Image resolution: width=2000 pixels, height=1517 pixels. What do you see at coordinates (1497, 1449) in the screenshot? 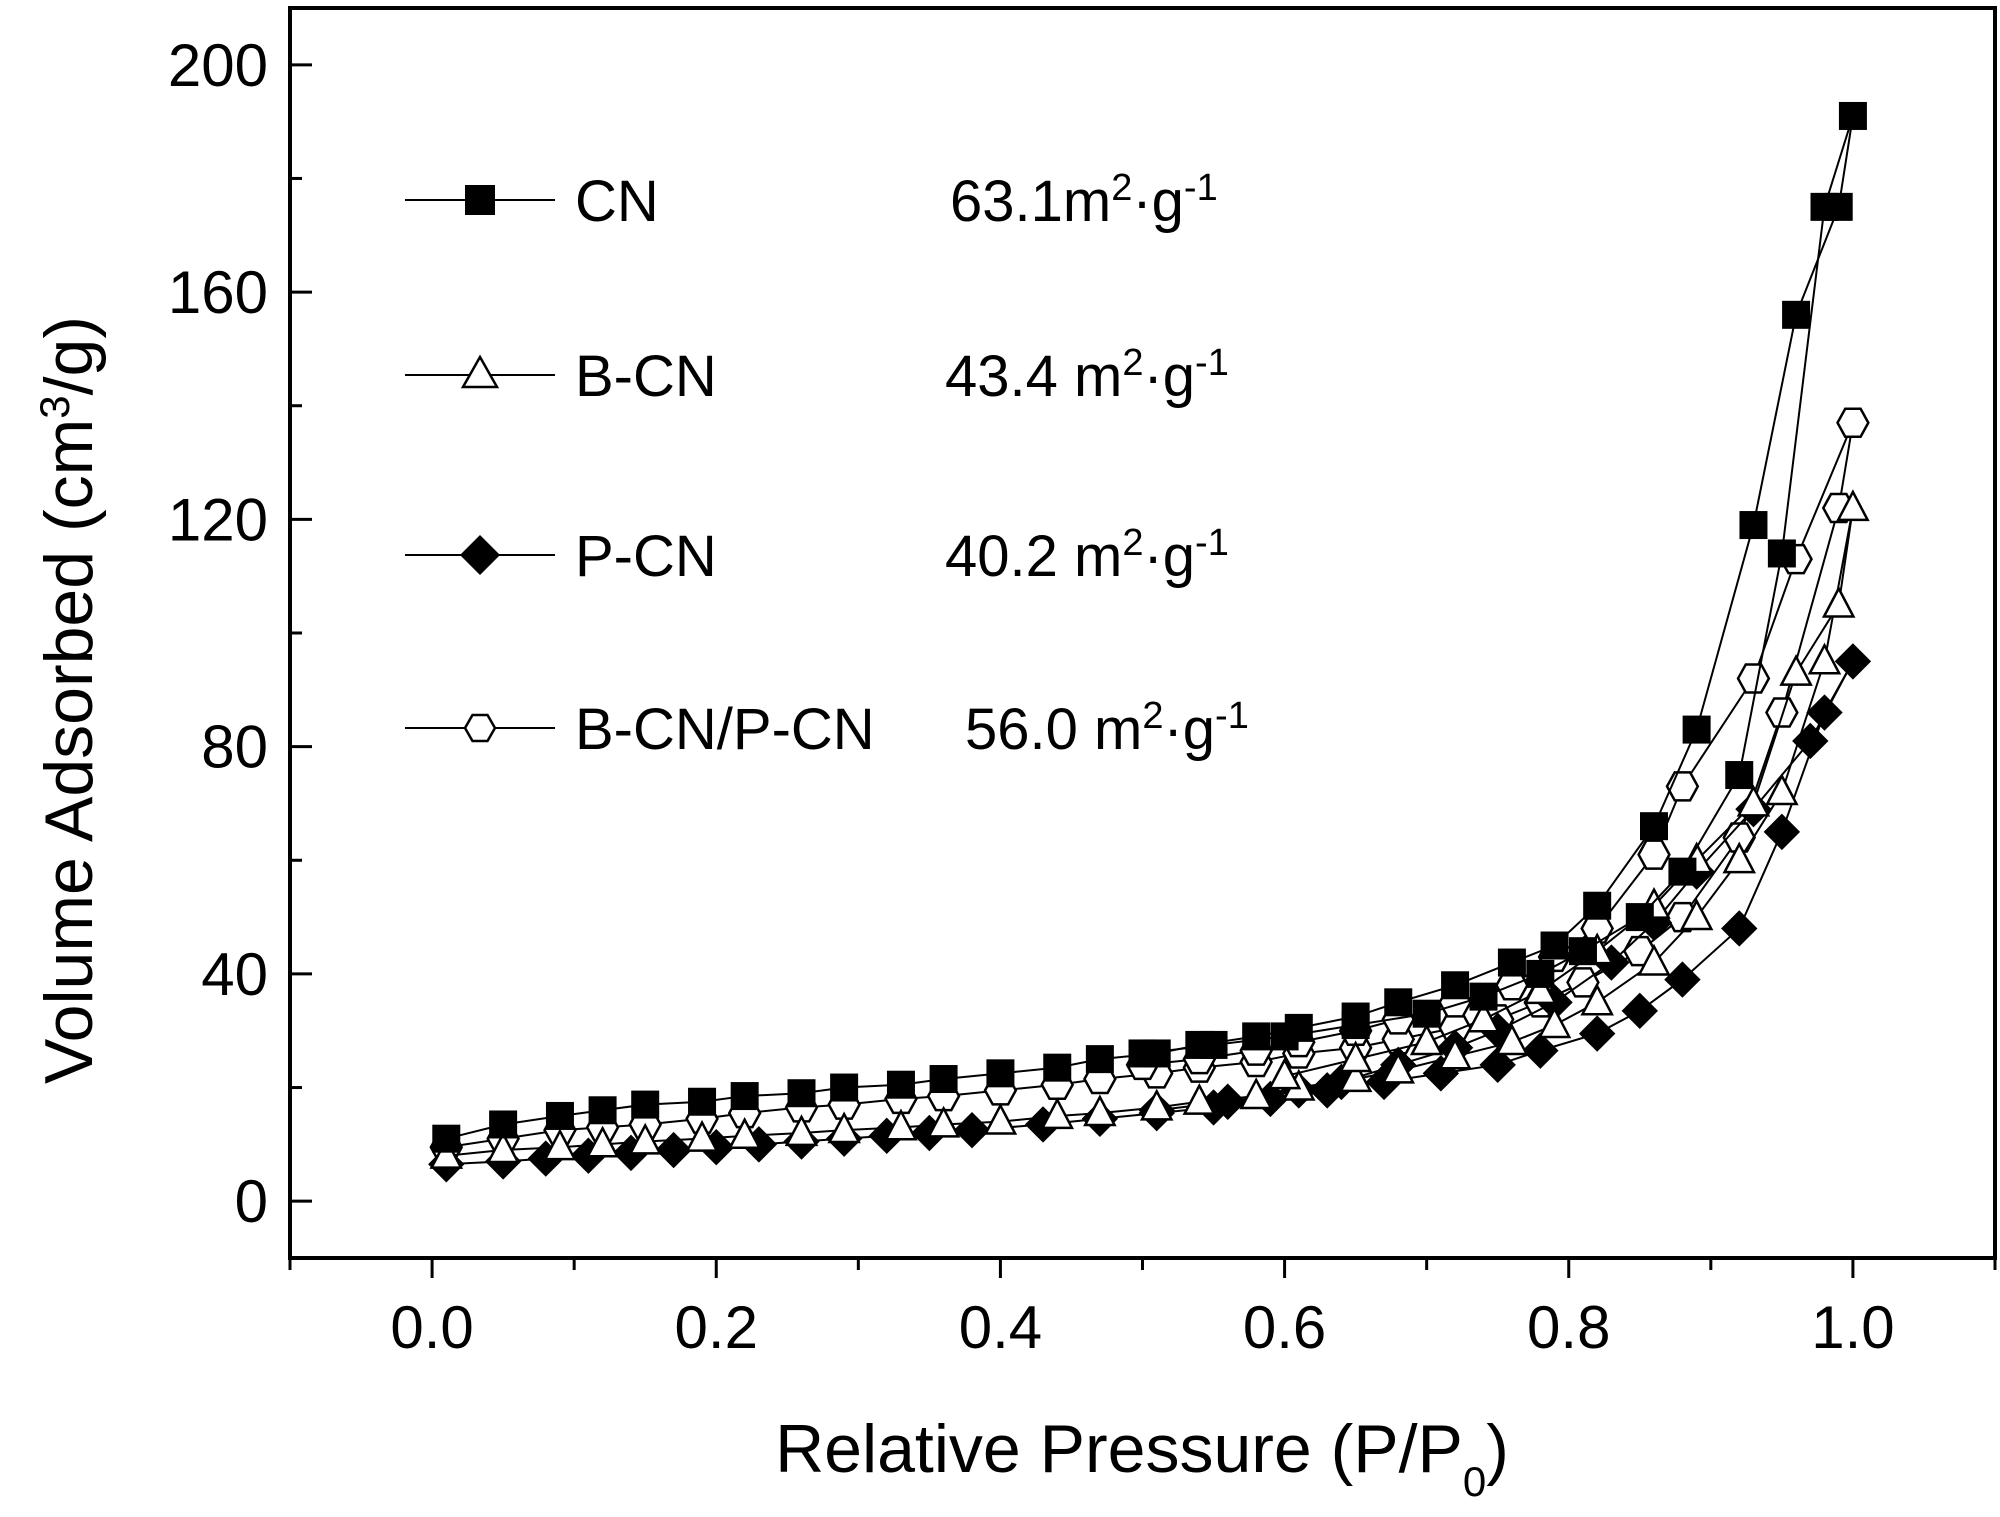
I see `x-axis-title-close: )` at bounding box center [1497, 1449].